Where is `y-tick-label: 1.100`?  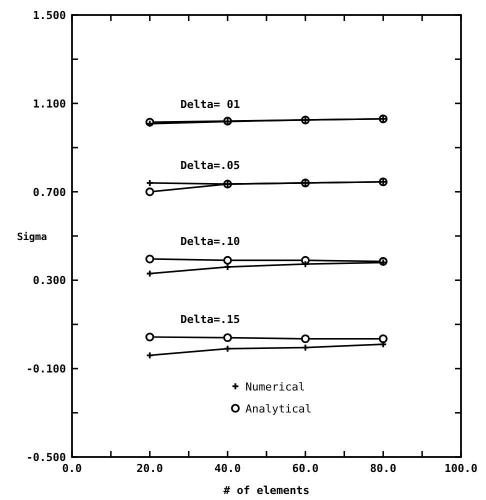
y-tick-label: 1.100 is located at coordinates (49, 103).